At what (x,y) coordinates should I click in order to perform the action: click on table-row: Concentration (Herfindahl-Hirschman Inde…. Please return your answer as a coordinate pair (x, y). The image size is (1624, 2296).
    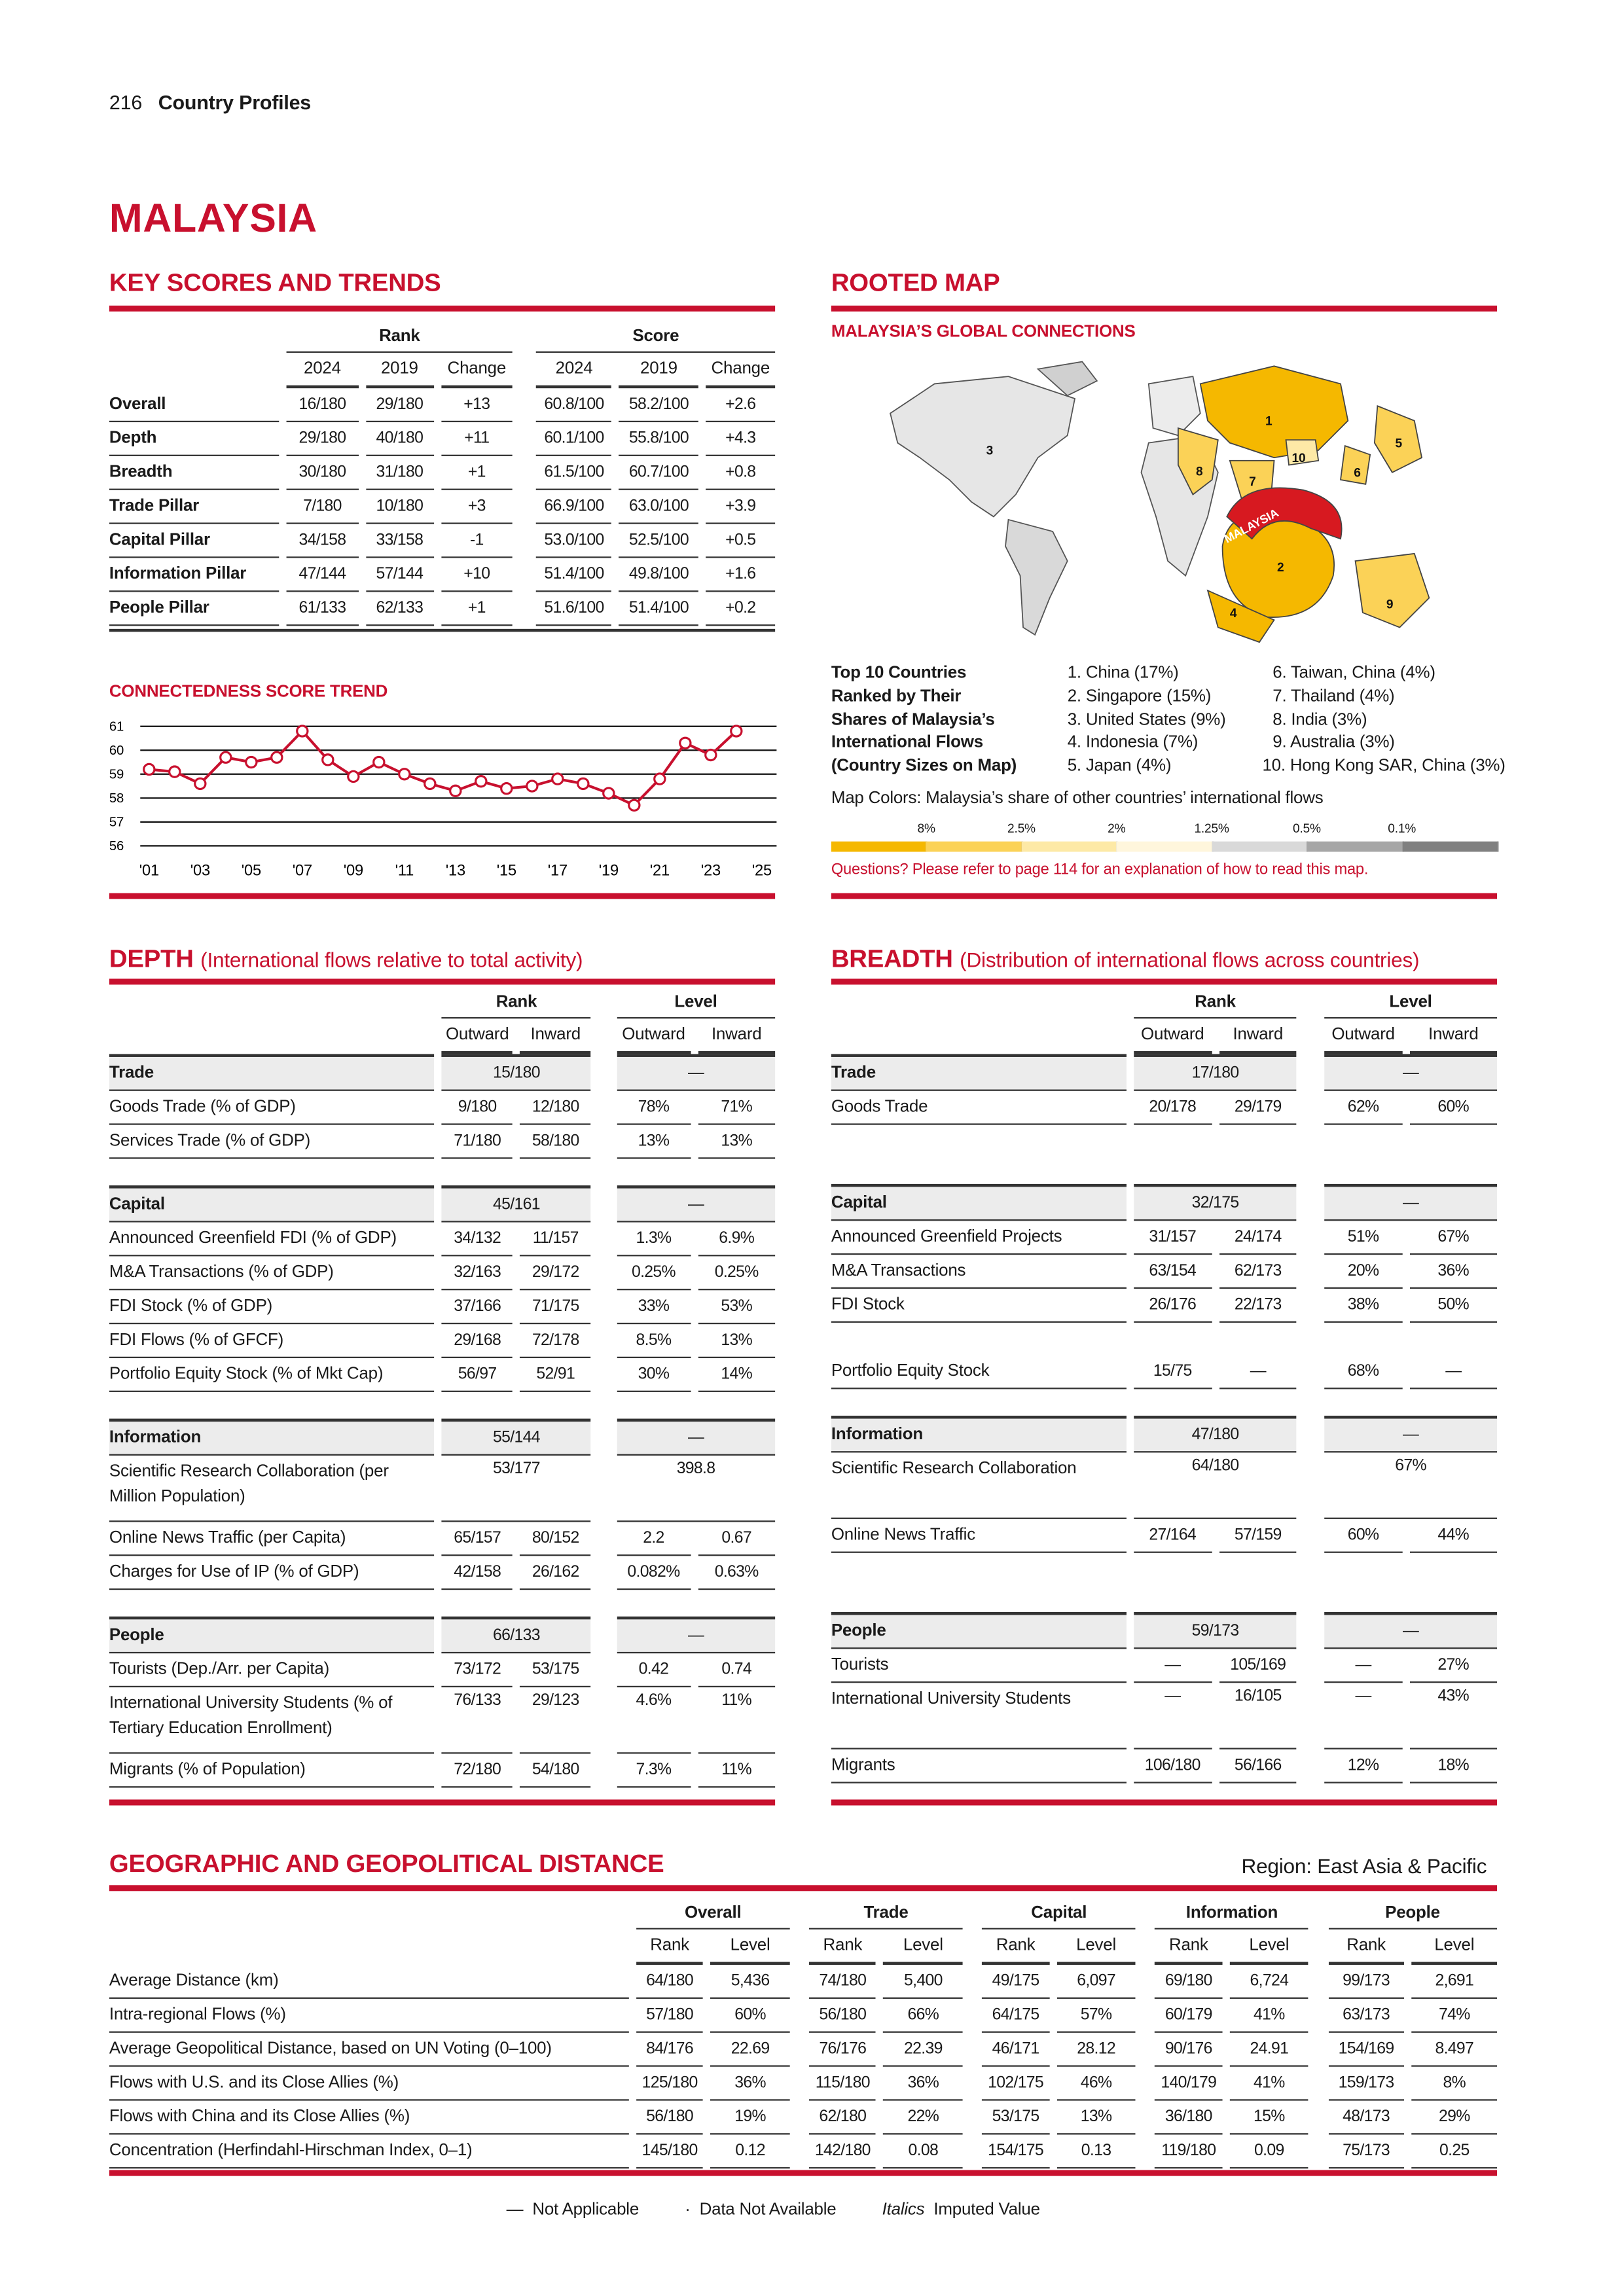
    Looking at the image, I should click on (803, 2151).